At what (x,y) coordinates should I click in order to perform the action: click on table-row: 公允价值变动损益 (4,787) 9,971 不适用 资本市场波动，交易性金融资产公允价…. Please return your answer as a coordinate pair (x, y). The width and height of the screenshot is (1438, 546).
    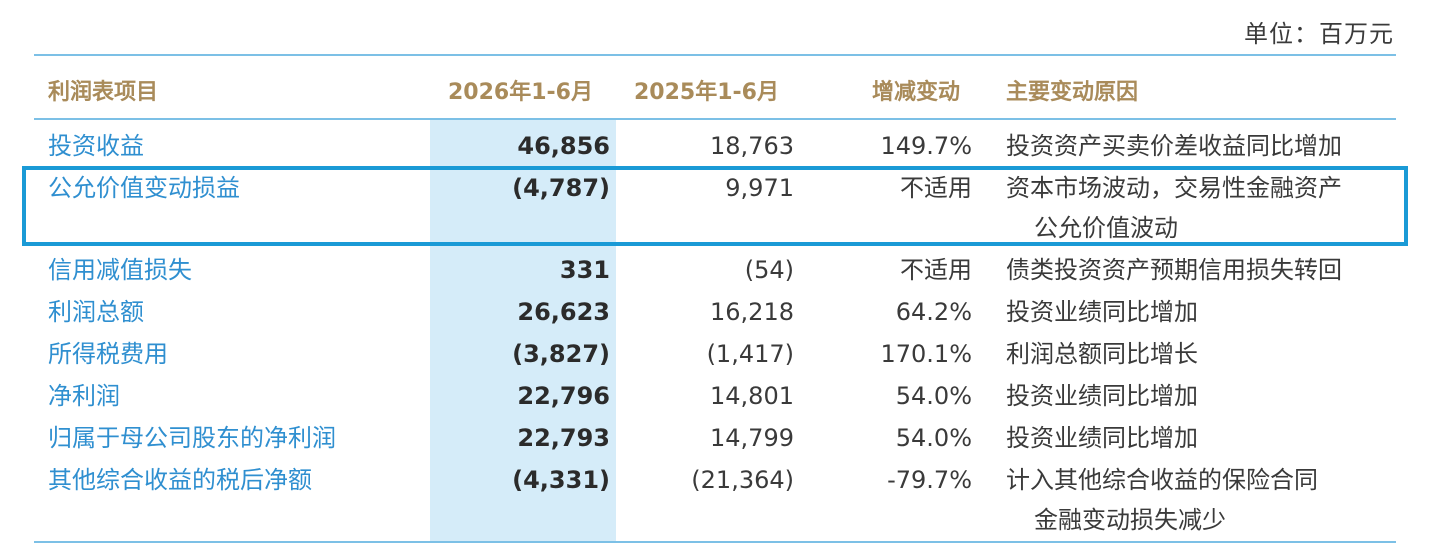
    Looking at the image, I should click on (715, 205).